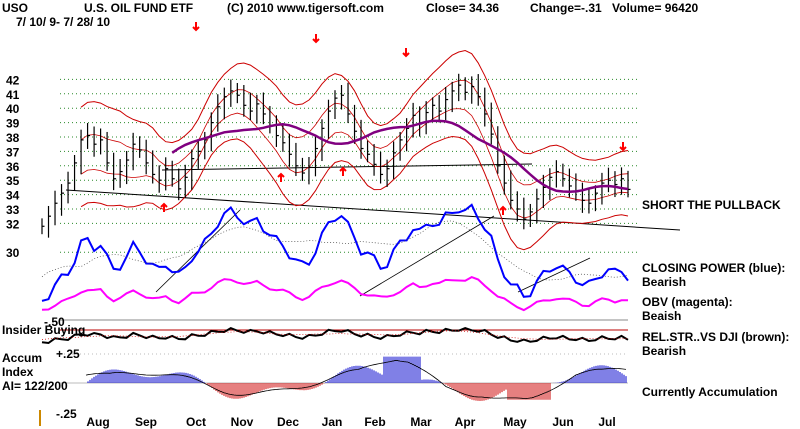 Image resolution: width=800 pixels, height=429 pixels. I want to click on x-tick-label: Apr, so click(465, 422).